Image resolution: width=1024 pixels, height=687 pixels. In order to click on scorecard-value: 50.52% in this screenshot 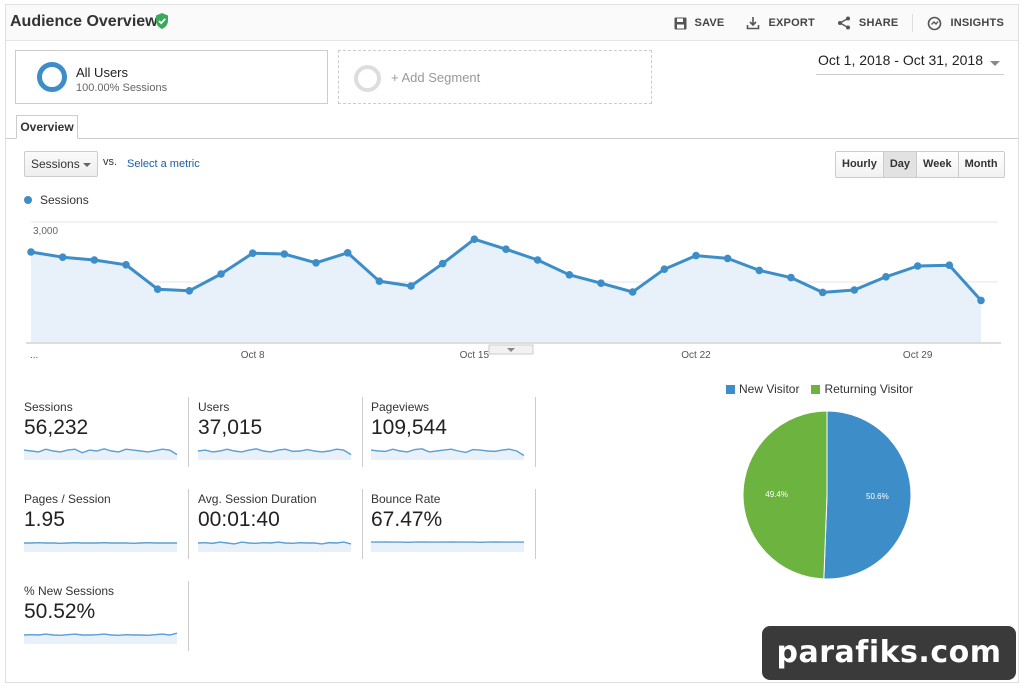, I will do `click(60, 611)`.